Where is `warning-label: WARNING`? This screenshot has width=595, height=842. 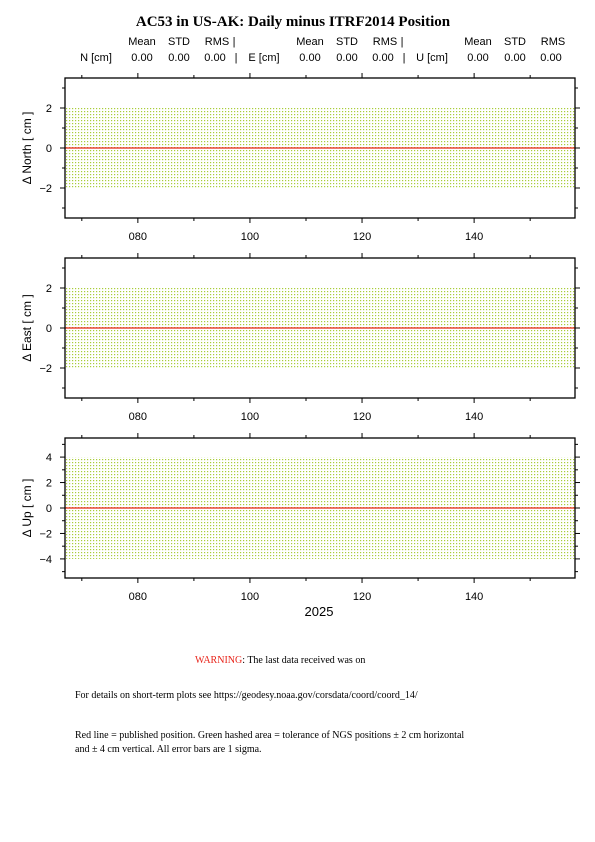
warning-label: WARNING is located at coordinates (219, 660).